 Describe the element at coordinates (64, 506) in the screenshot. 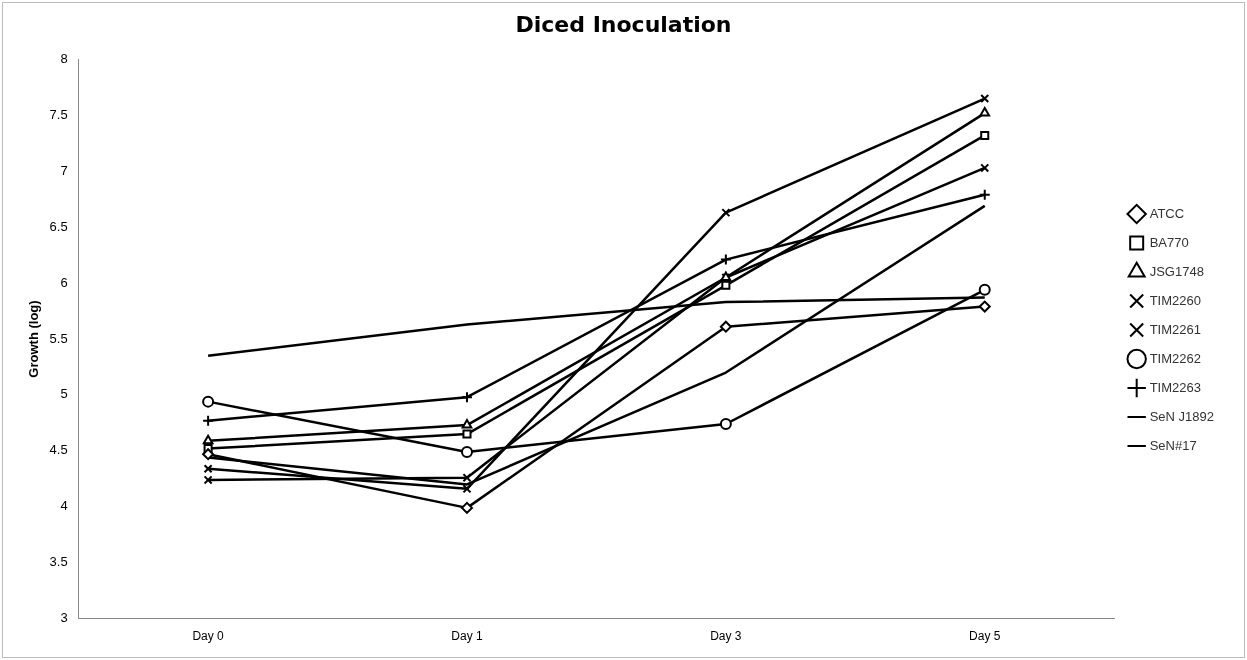

I see `y-tick-label: 4` at that location.